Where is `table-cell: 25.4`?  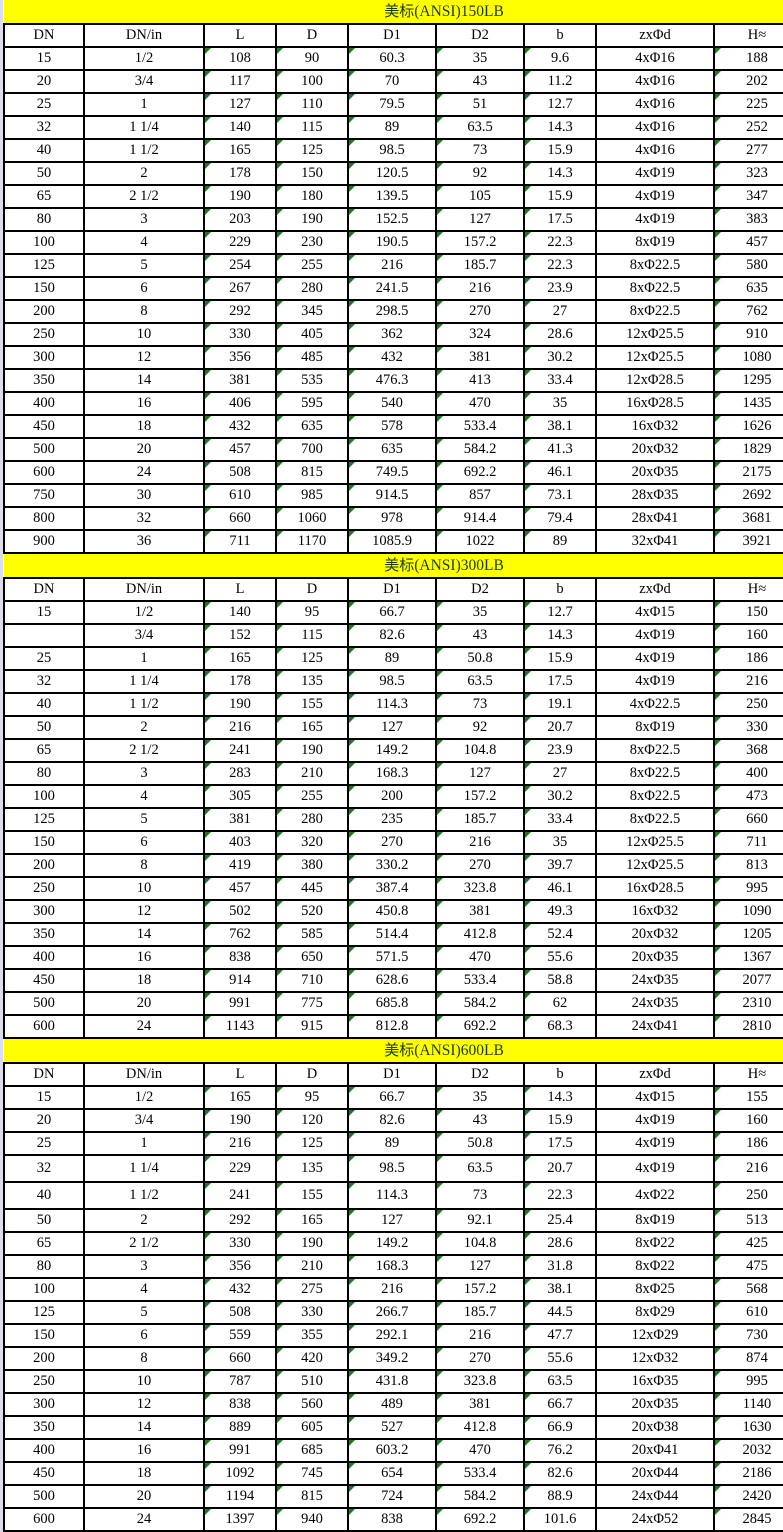 table-cell: 25.4 is located at coordinates (560, 1220).